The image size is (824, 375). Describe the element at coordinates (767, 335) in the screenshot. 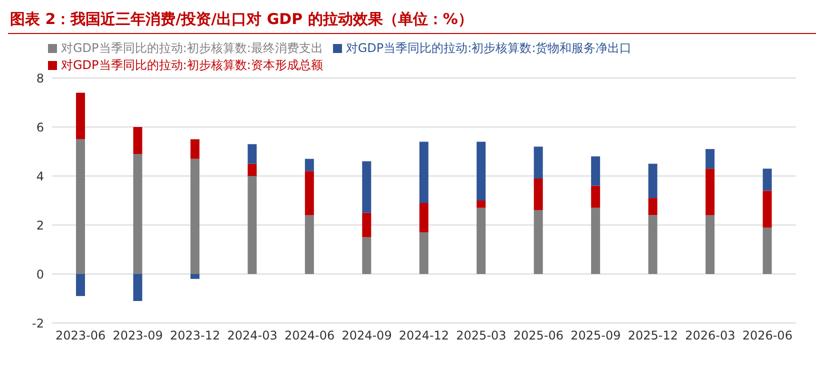

I see `x-tick-label: 2026-06` at that location.